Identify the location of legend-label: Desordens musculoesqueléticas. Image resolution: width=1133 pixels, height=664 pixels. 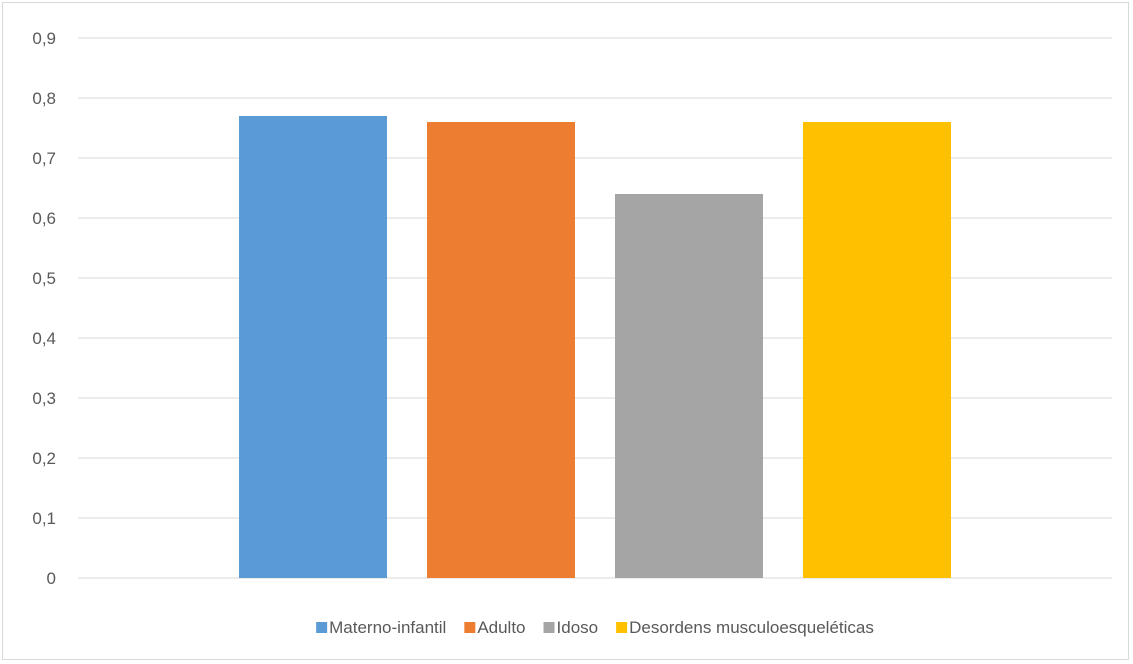
(751, 627).